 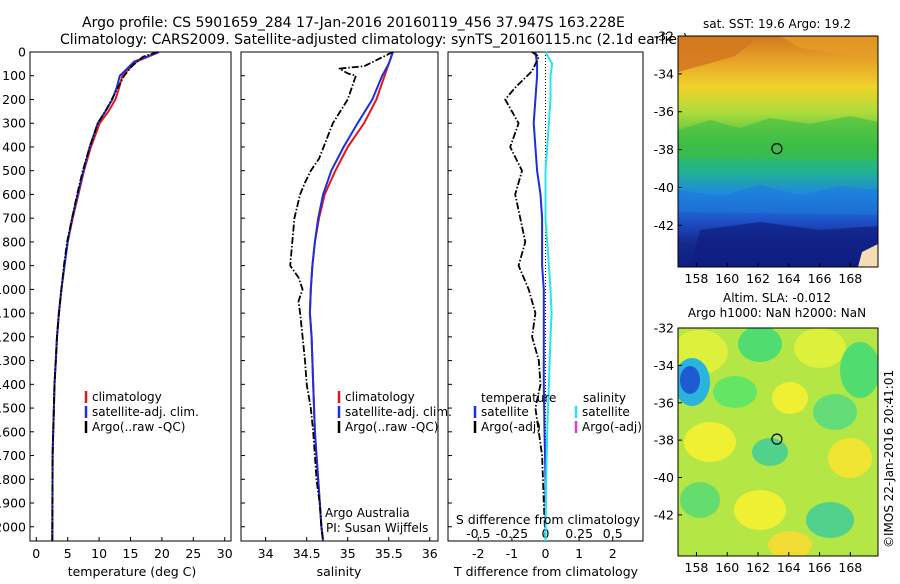 I want to click on x2-tick-label: -0.25, so click(x=512, y=533).